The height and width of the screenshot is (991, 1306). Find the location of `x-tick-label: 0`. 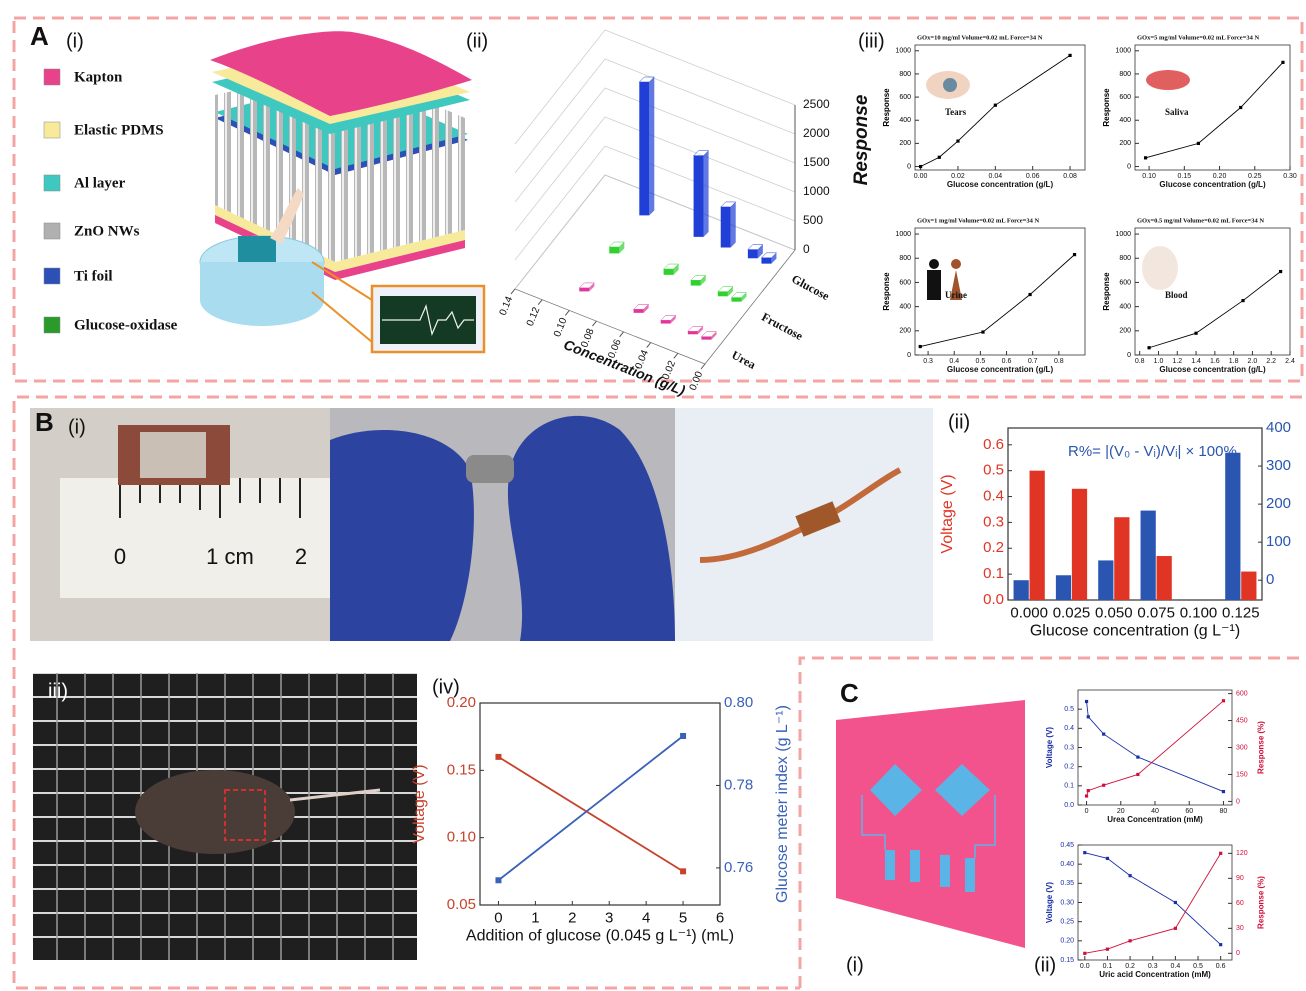

x-tick-label: 0 is located at coordinates (1087, 811).